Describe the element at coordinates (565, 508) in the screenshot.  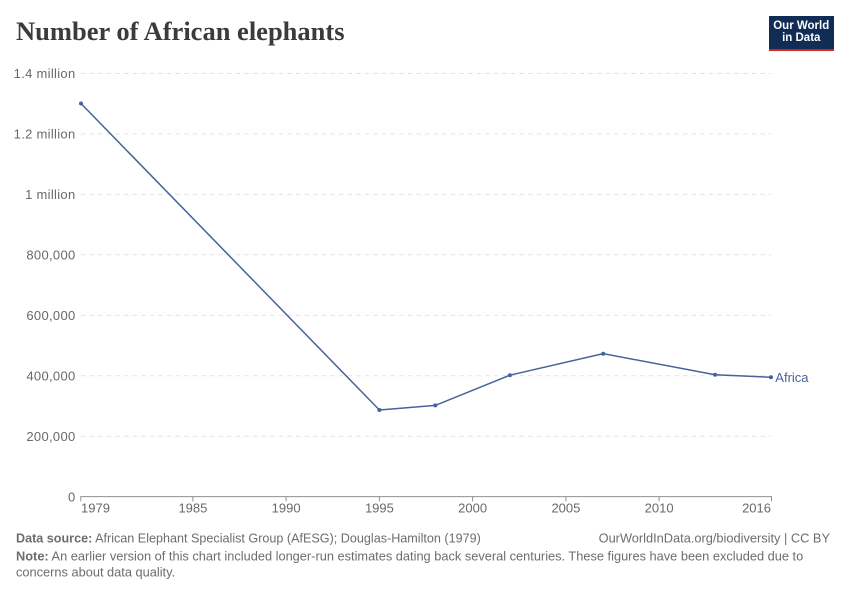
I see `svg-text: 2005` at that location.